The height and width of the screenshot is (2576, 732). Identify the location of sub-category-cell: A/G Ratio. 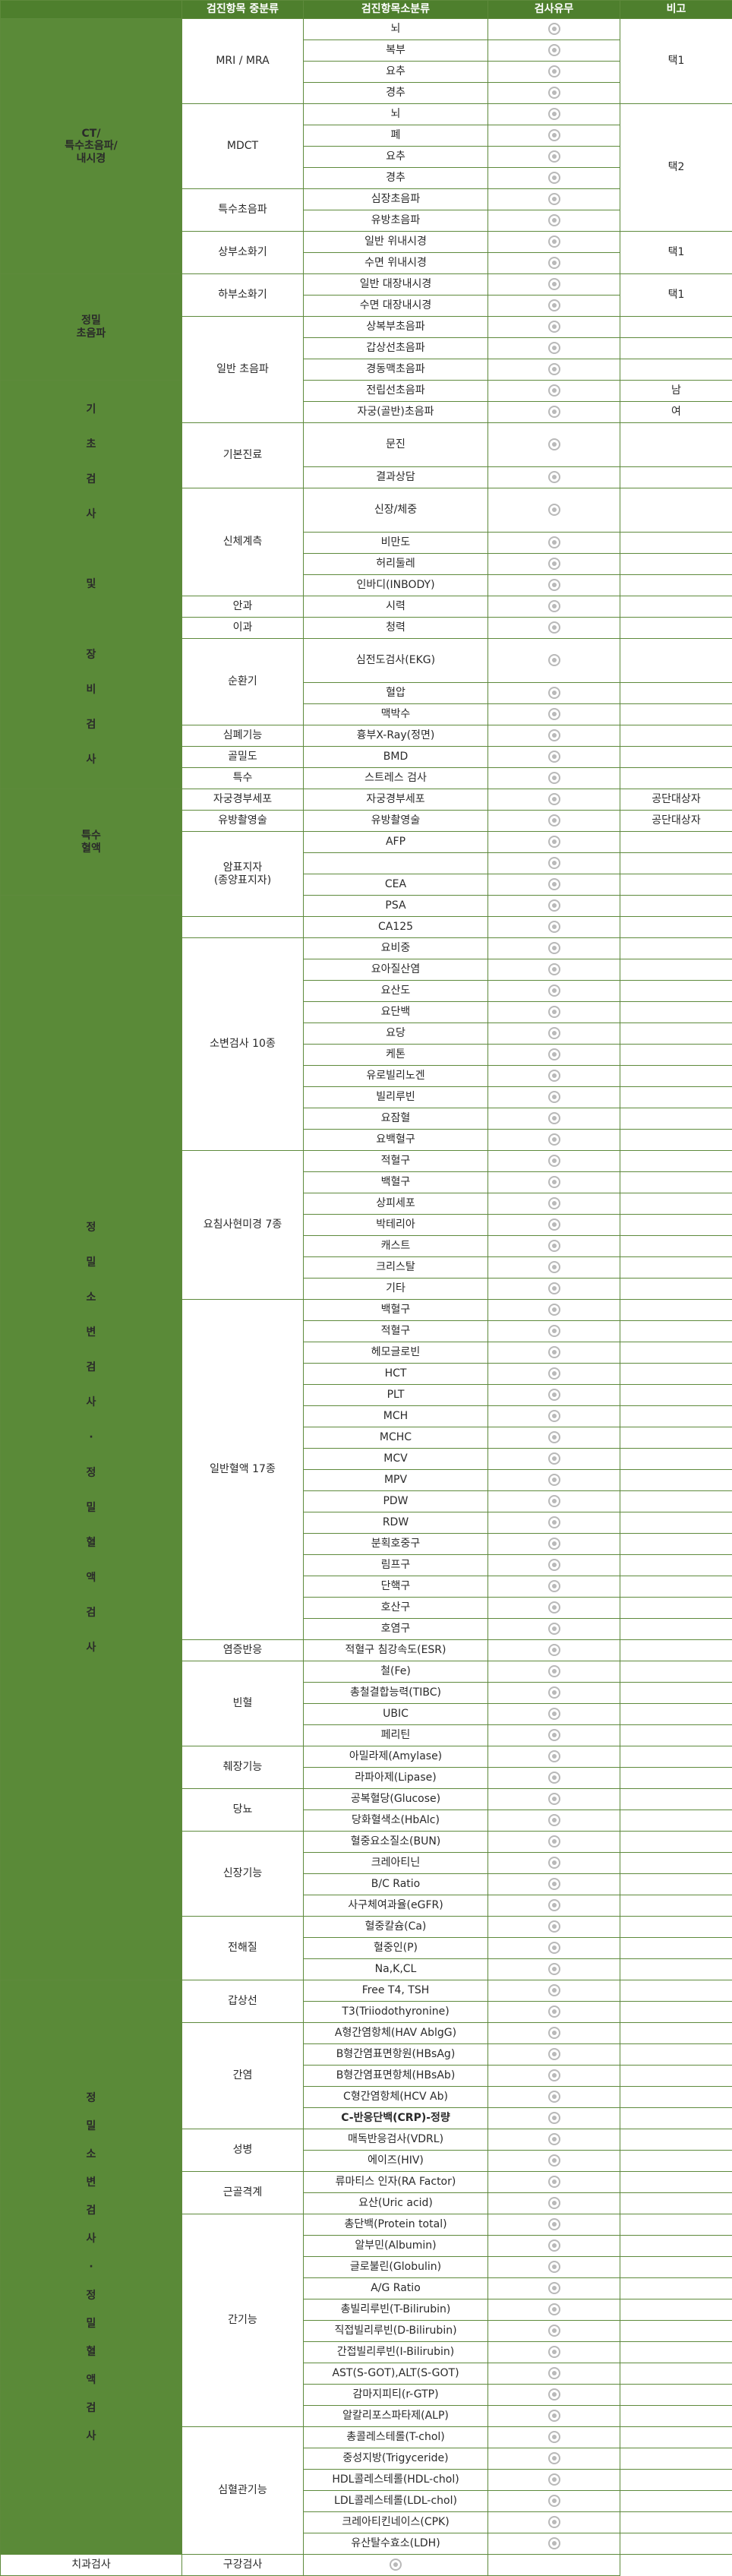
(396, 2288).